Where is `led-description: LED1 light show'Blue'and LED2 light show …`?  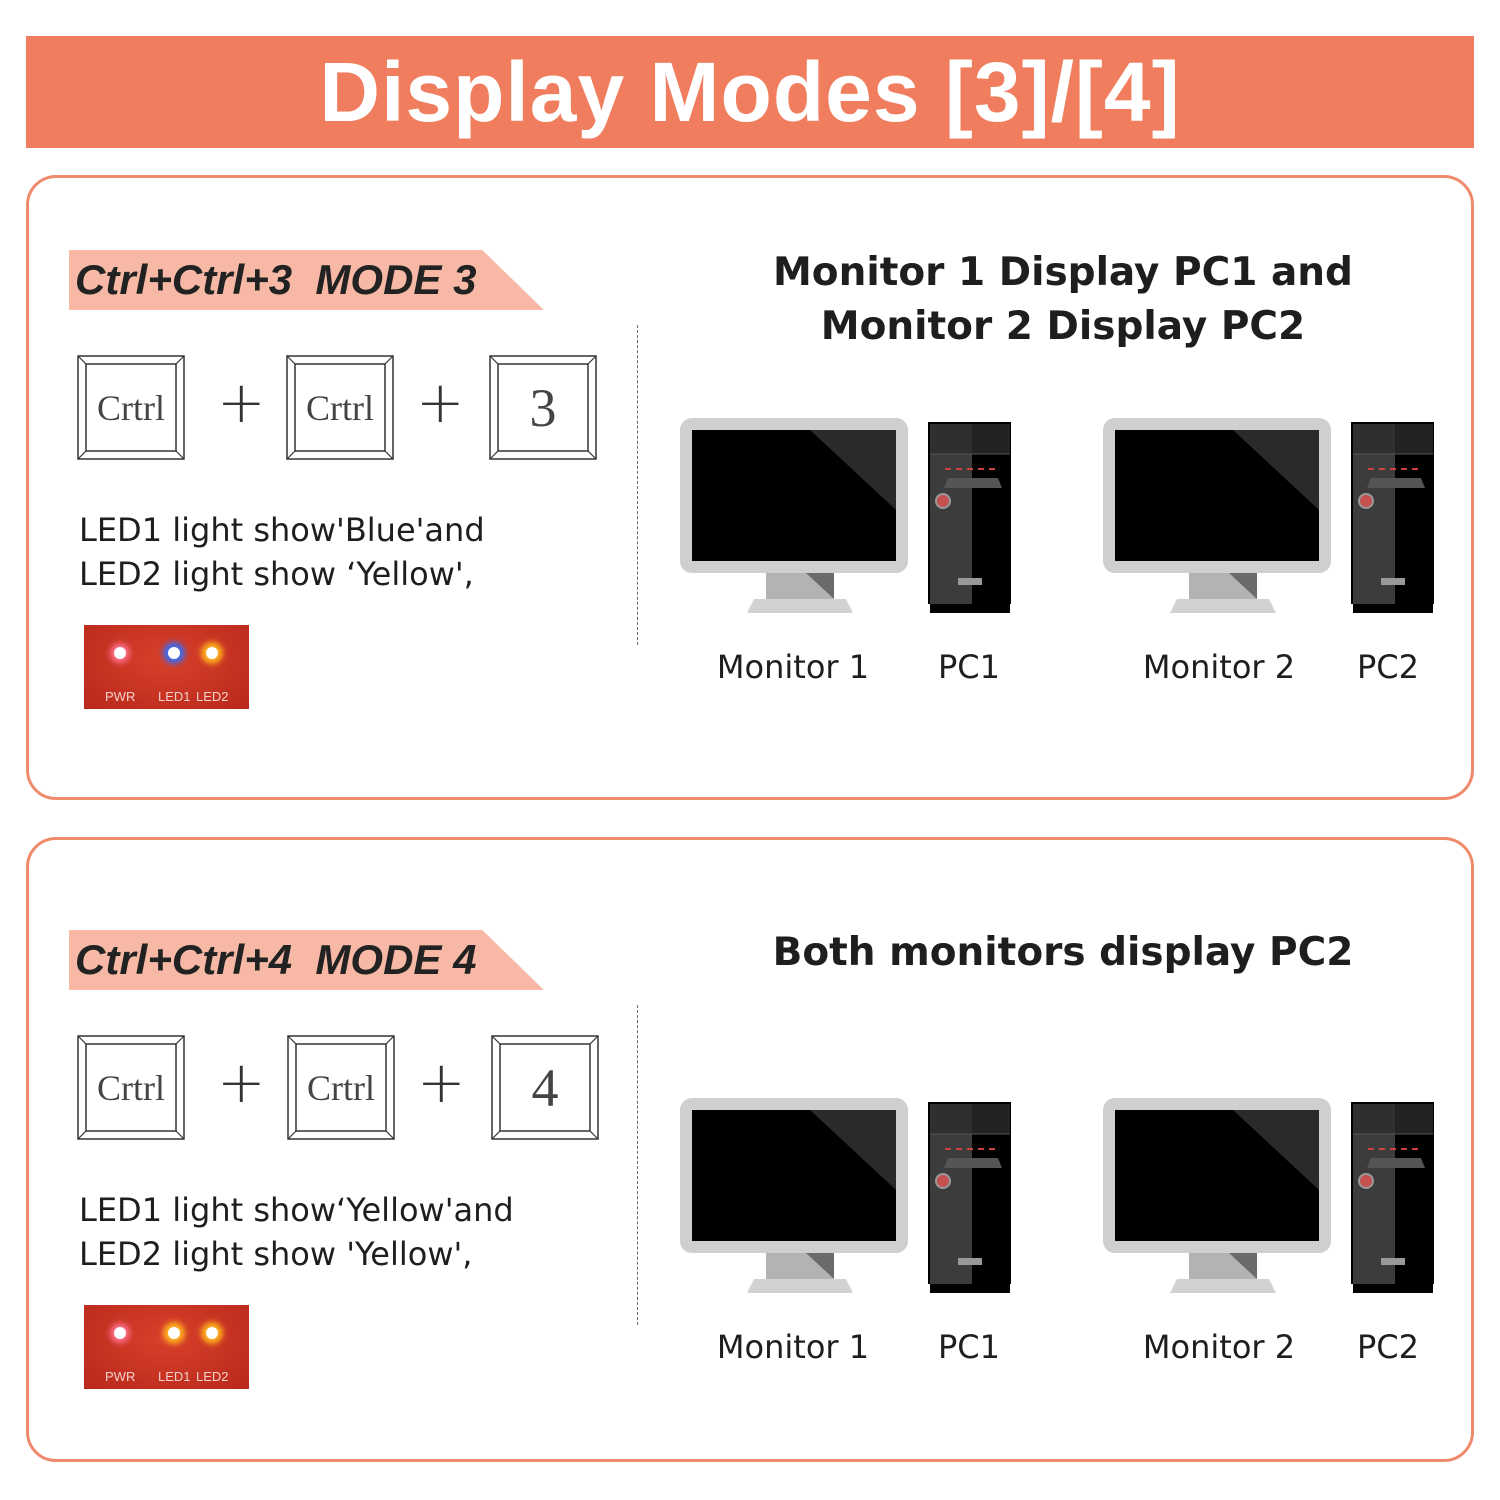 led-description: LED1 light show'Blue'and LED2 light show … is located at coordinates (282, 552).